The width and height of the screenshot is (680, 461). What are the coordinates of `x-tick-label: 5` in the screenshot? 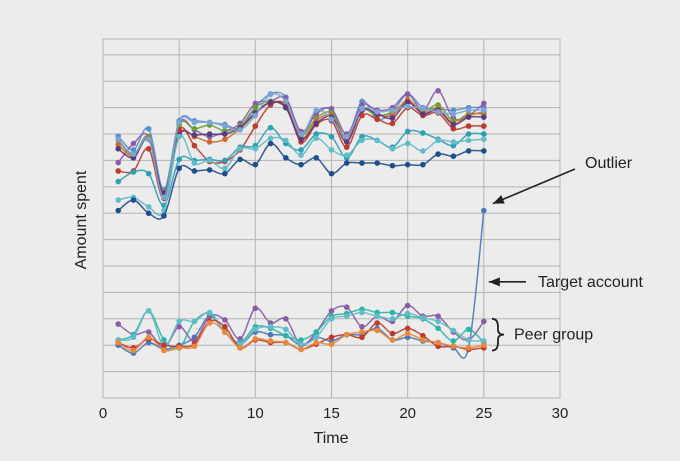 It's located at (179, 413).